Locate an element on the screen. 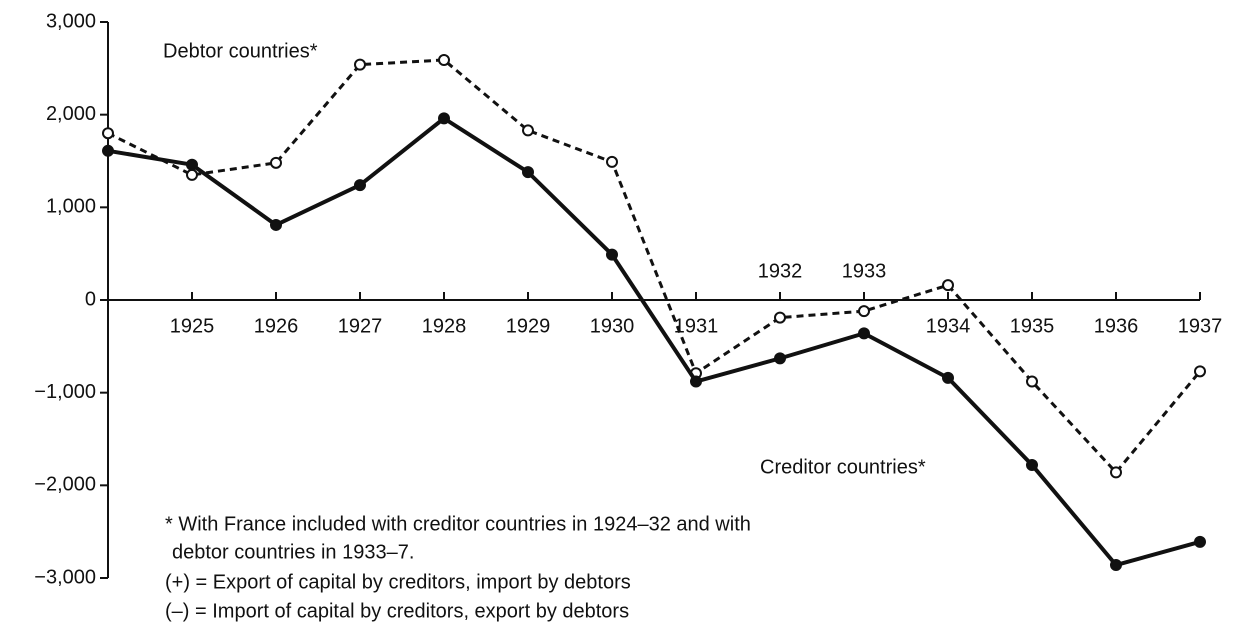 The image size is (1238, 637). y-tick-label: 1,000 is located at coordinates (71, 207).